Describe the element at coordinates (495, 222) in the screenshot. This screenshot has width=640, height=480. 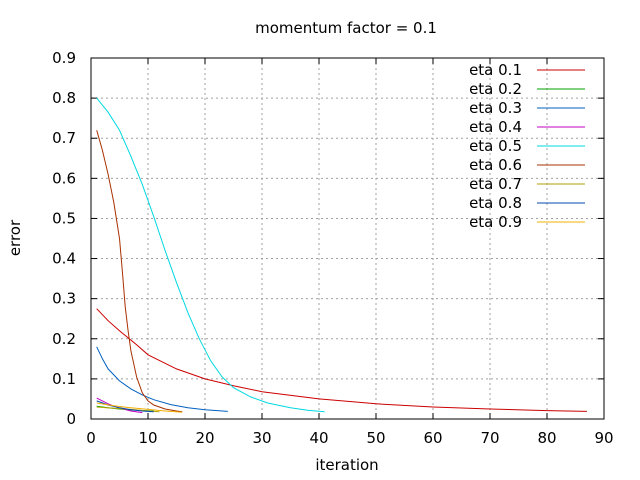
I see `legend-label: eta 0.9` at that location.